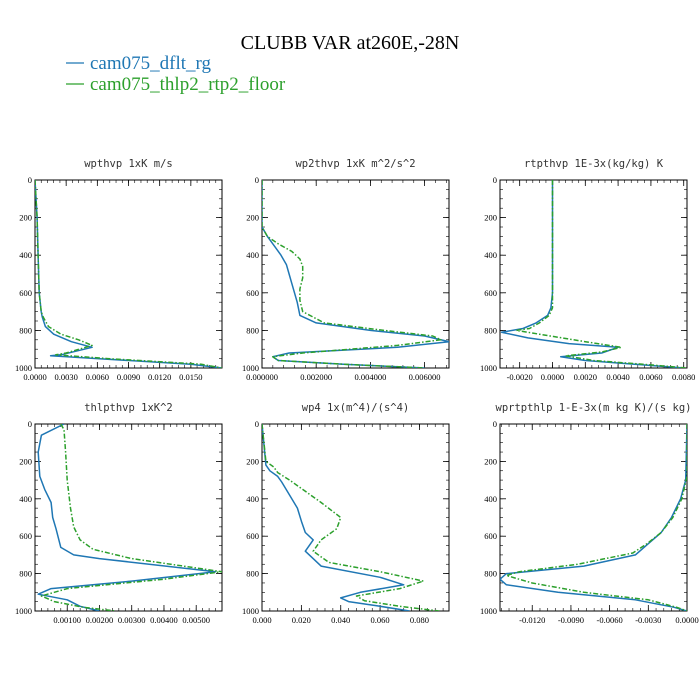 The image size is (700, 700). Describe the element at coordinates (159, 377) in the screenshot. I see `x-tick-label: 0.0120` at that location.